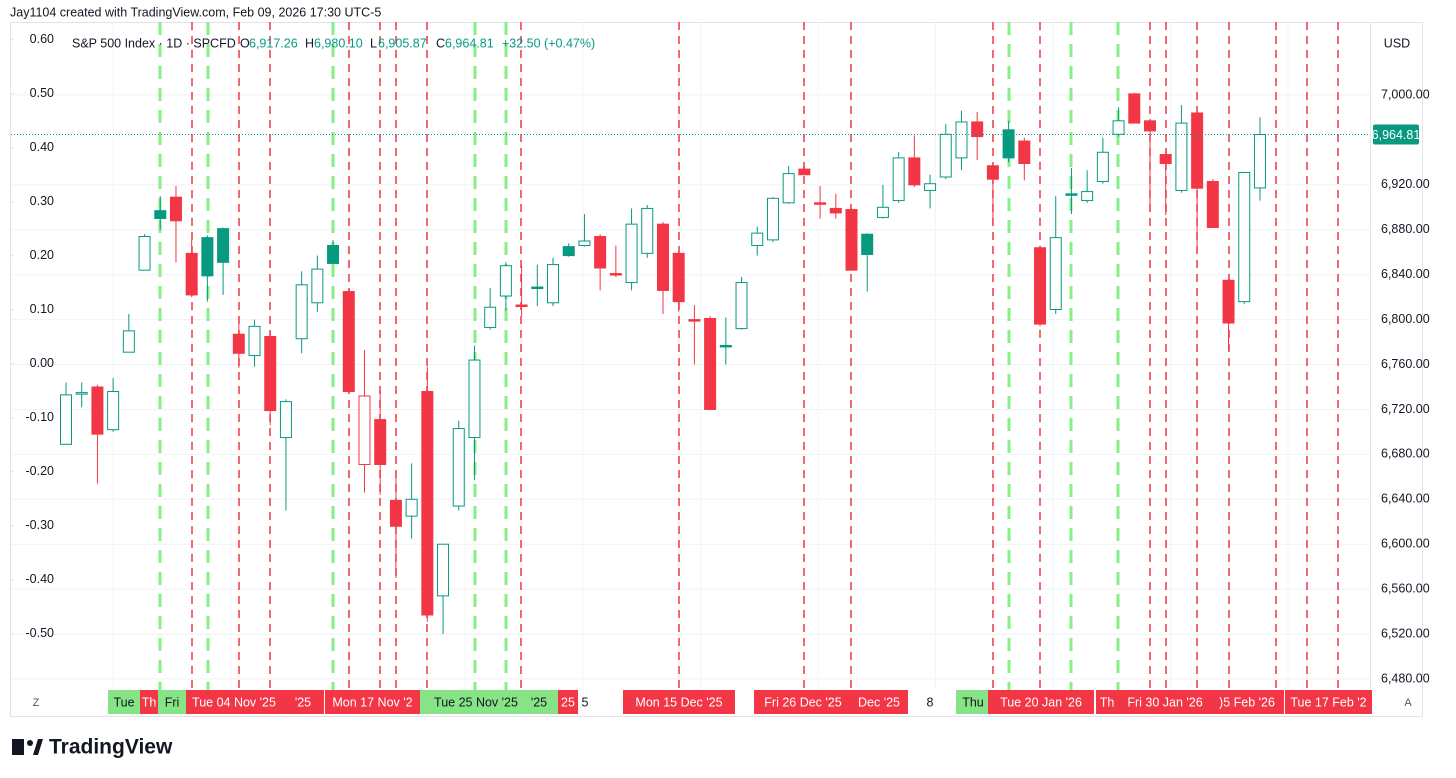 Image resolution: width=1456 pixels, height=778 pixels. What do you see at coordinates (1405, 454) in the screenshot?
I see `y2-tick-label: 6,680.00` at bounding box center [1405, 454].